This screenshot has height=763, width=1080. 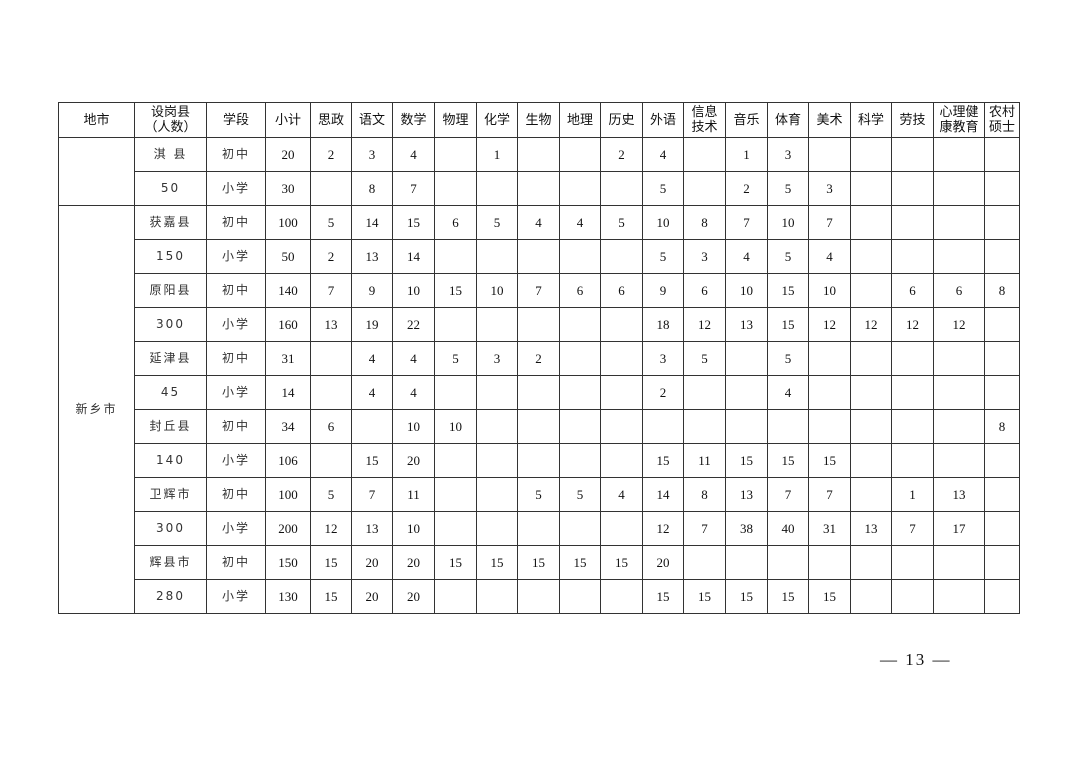 What do you see at coordinates (413, 494) in the screenshot?
I see `count-cell: 11` at bounding box center [413, 494].